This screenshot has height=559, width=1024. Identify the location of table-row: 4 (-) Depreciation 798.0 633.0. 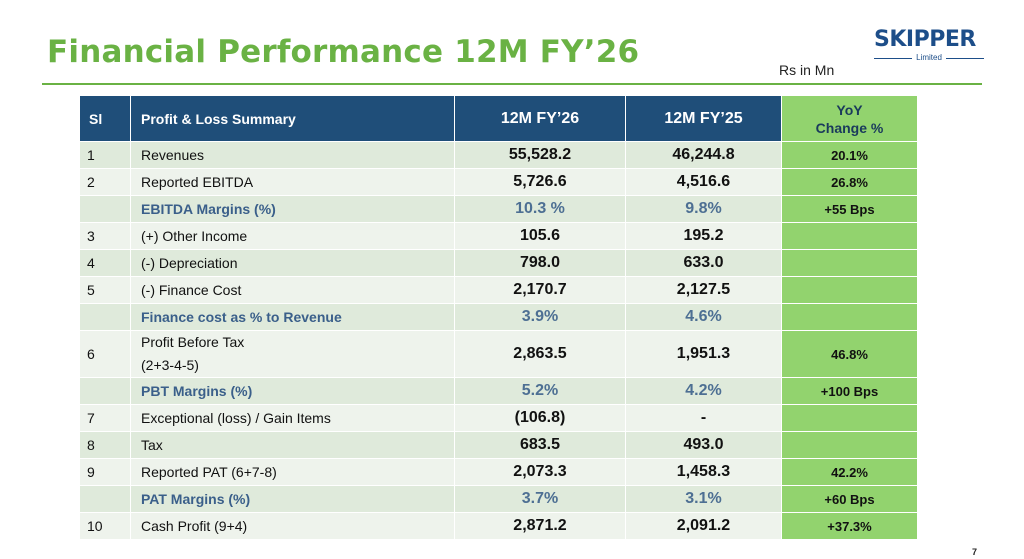
(498, 263).